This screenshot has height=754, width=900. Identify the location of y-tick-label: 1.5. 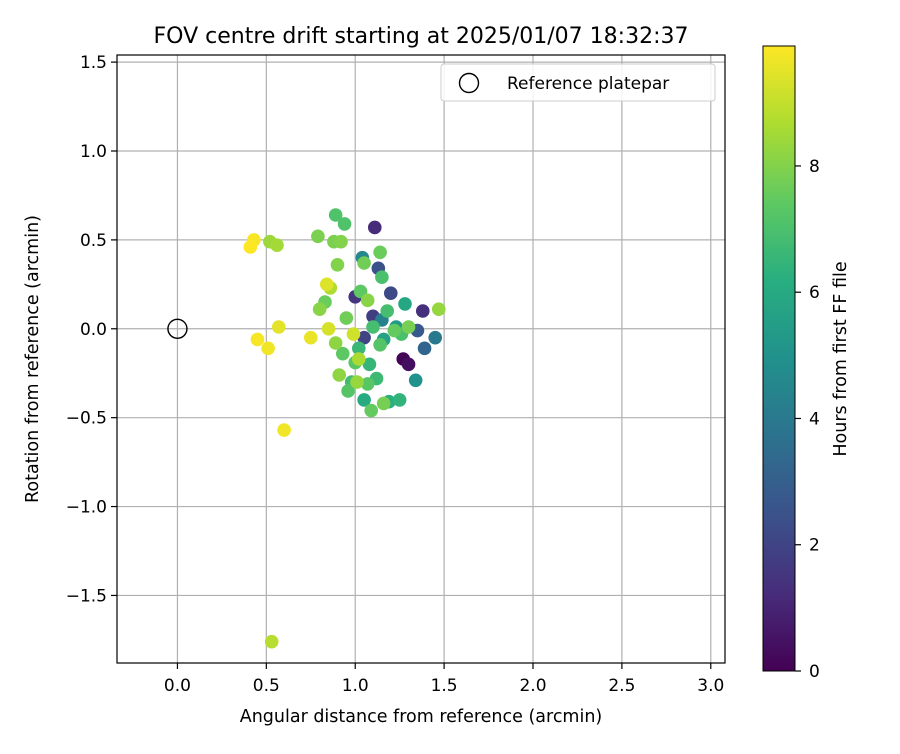
(93, 63).